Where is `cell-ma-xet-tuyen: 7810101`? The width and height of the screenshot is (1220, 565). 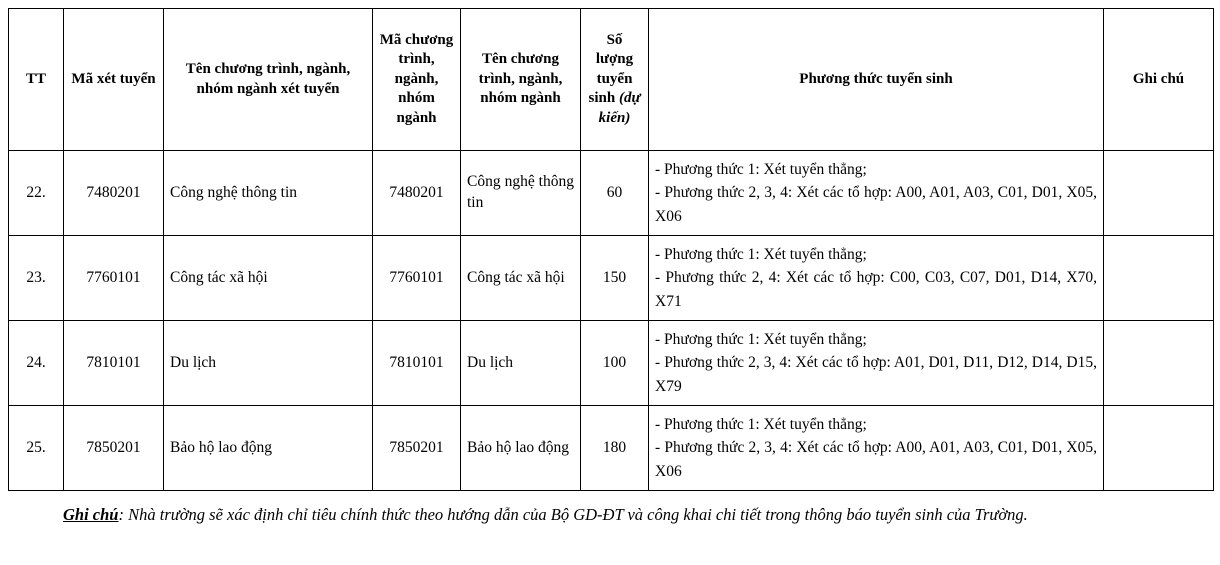
cell-ma-xet-tuyen: 7810101 is located at coordinates (113, 363).